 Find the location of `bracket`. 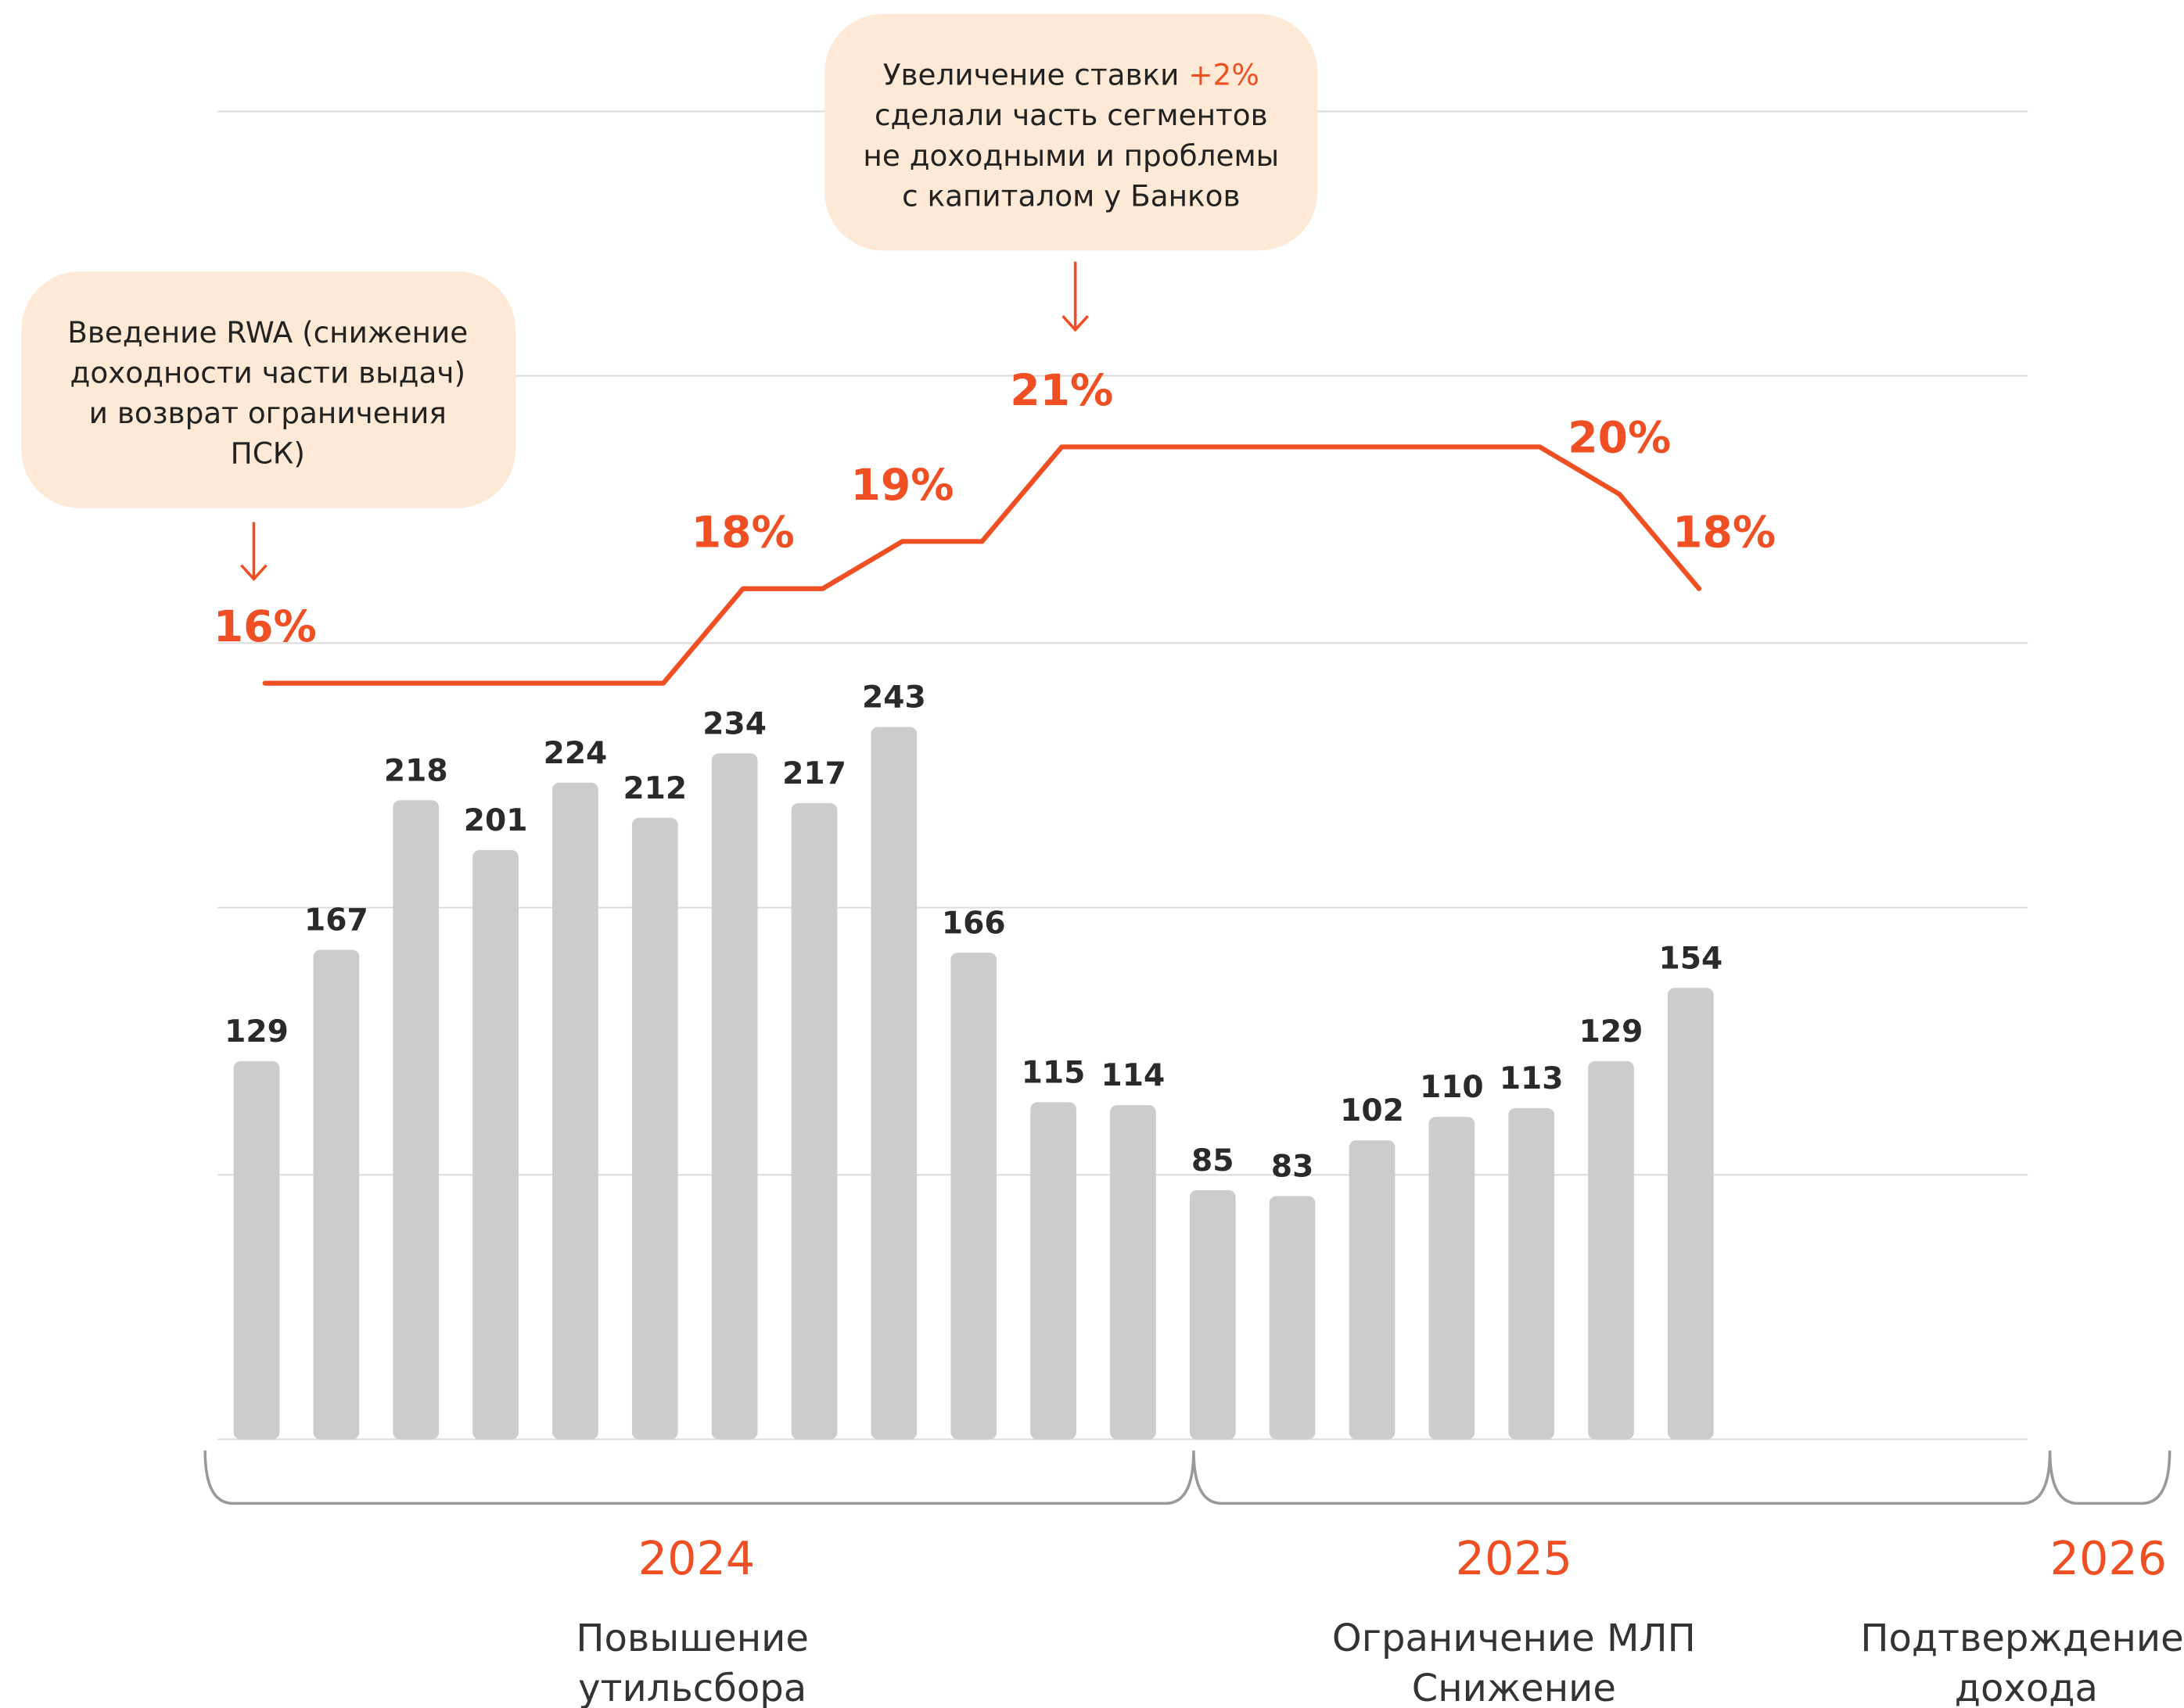

bracket is located at coordinates (1187, 1477).